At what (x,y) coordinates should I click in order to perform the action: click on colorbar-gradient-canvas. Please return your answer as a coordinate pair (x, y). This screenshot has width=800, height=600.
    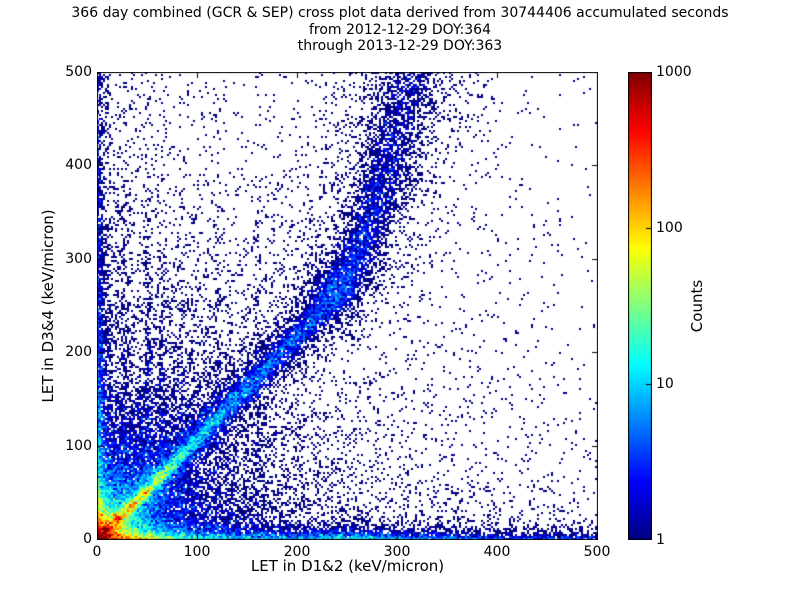
    Looking at the image, I should click on (640, 306).